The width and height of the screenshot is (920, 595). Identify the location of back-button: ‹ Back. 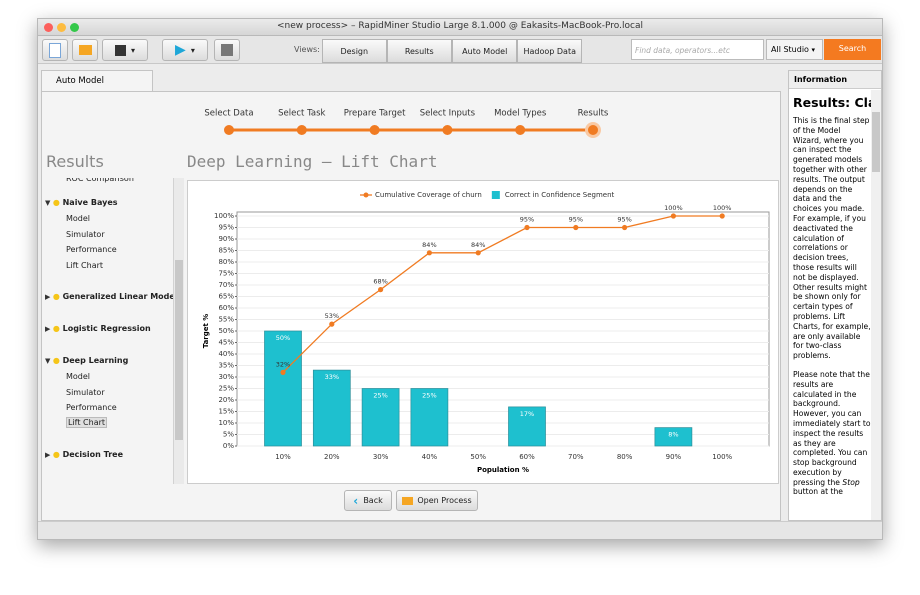
(368, 500).